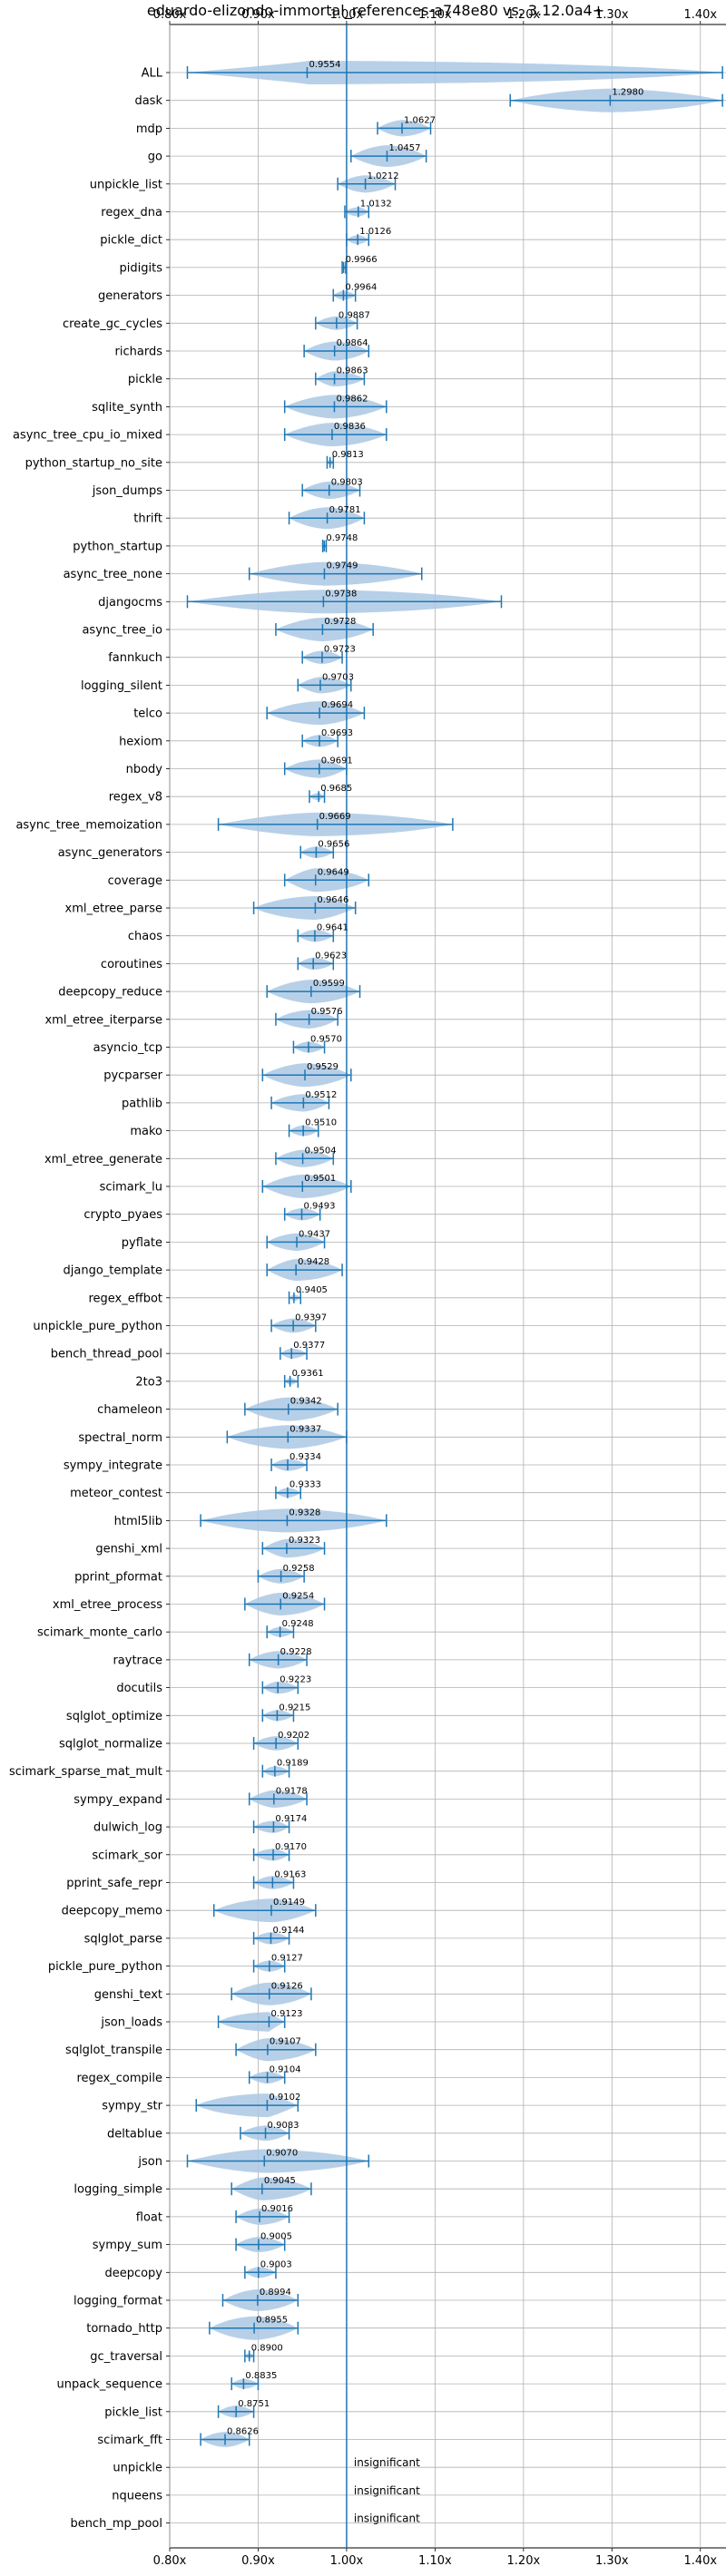 This screenshot has height=2576, width=726. What do you see at coordinates (352, 371) in the screenshot?
I see `value-label: 0.9863` at bounding box center [352, 371].